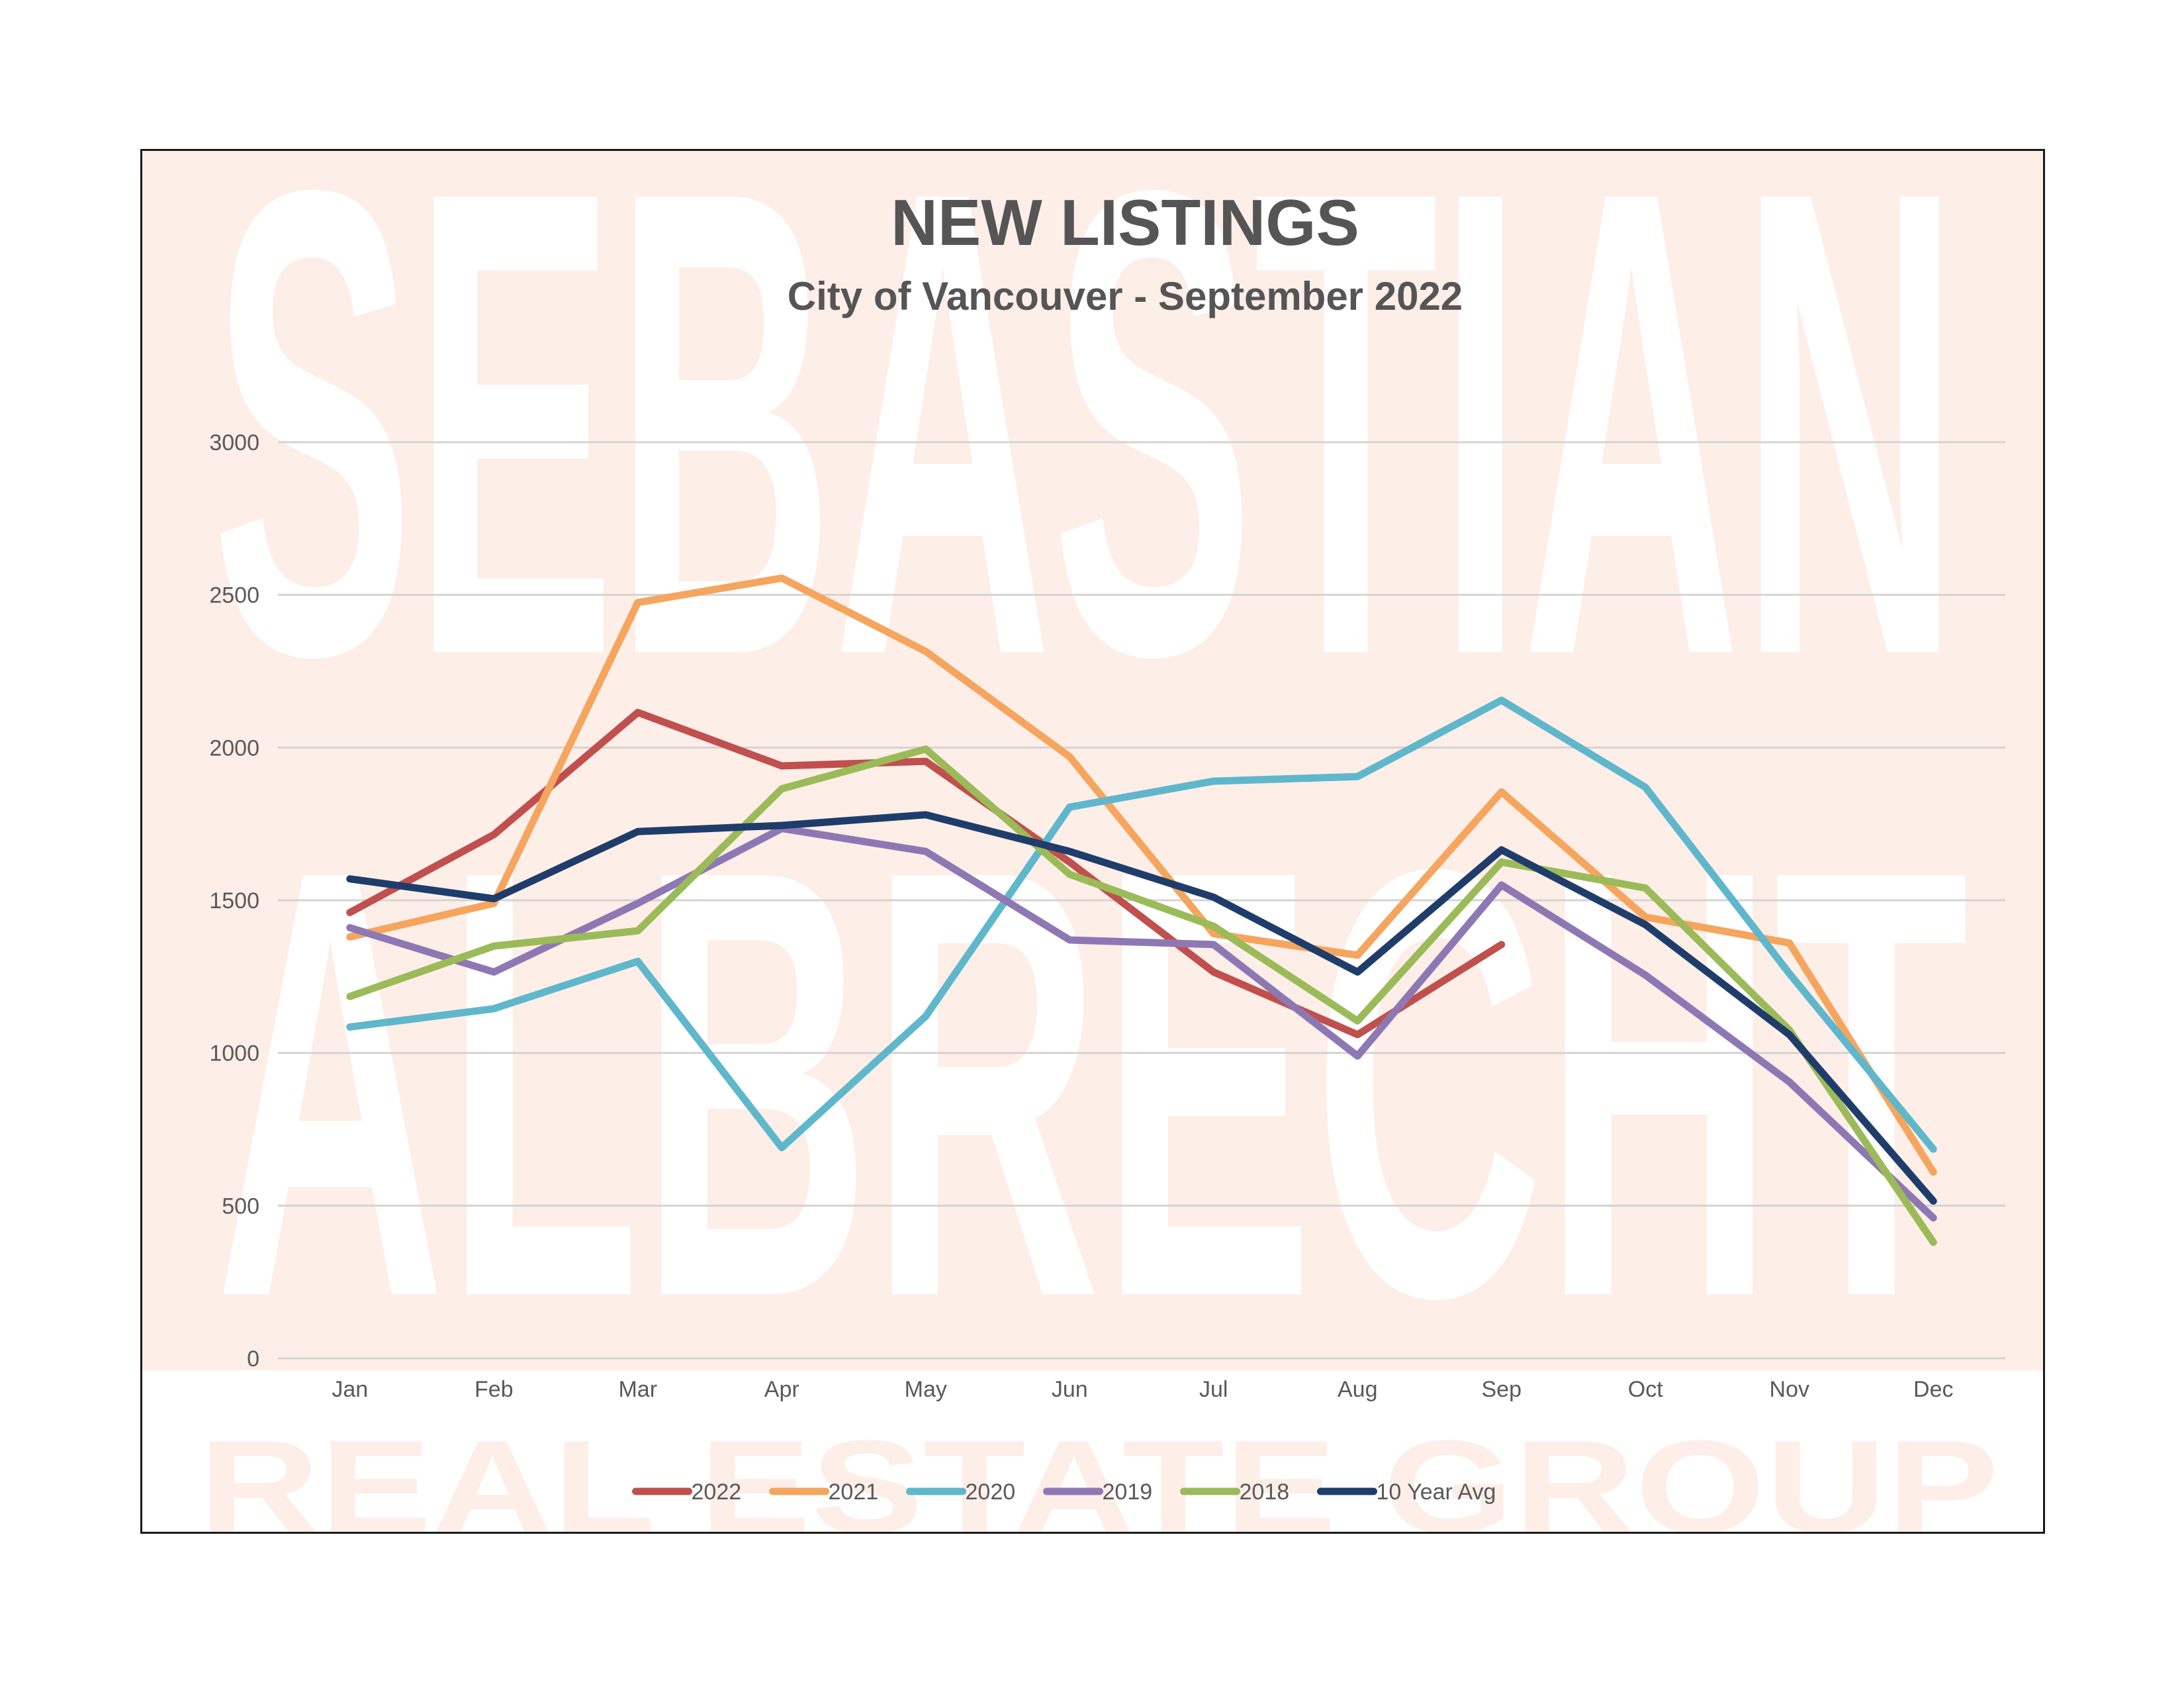  What do you see at coordinates (1125, 222) in the screenshot?
I see `chart-title: NEW LISTINGS` at bounding box center [1125, 222].